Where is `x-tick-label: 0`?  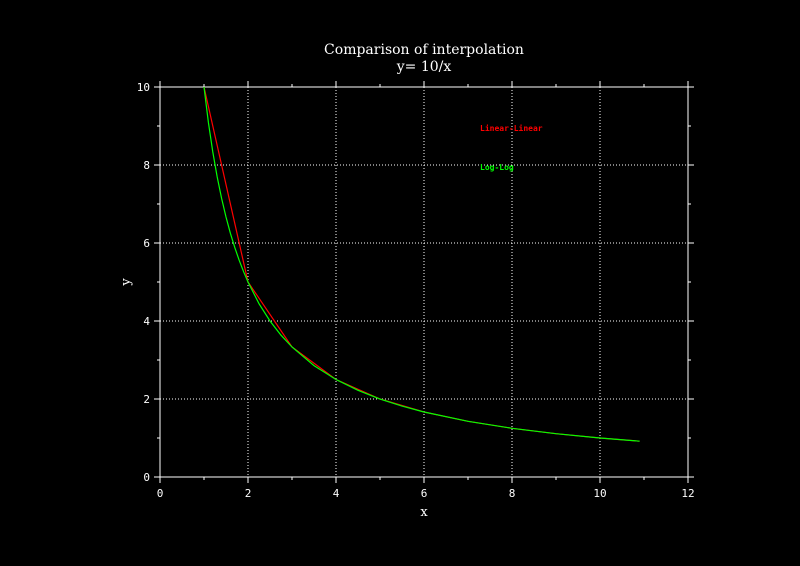
x-tick-label: 0 is located at coordinates (160, 493).